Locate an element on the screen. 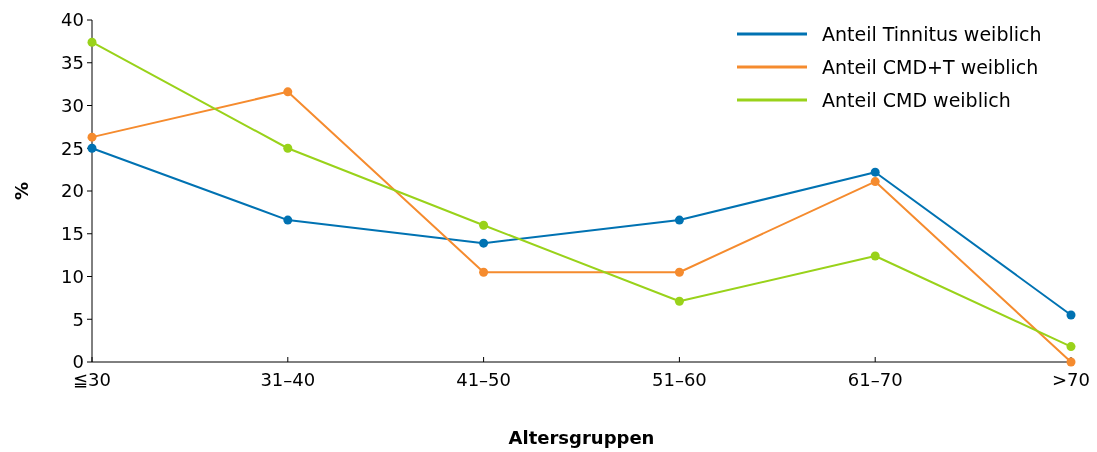 This screenshot has height=452, width=1097. x-tick-label: 61–70 is located at coordinates (875, 379).